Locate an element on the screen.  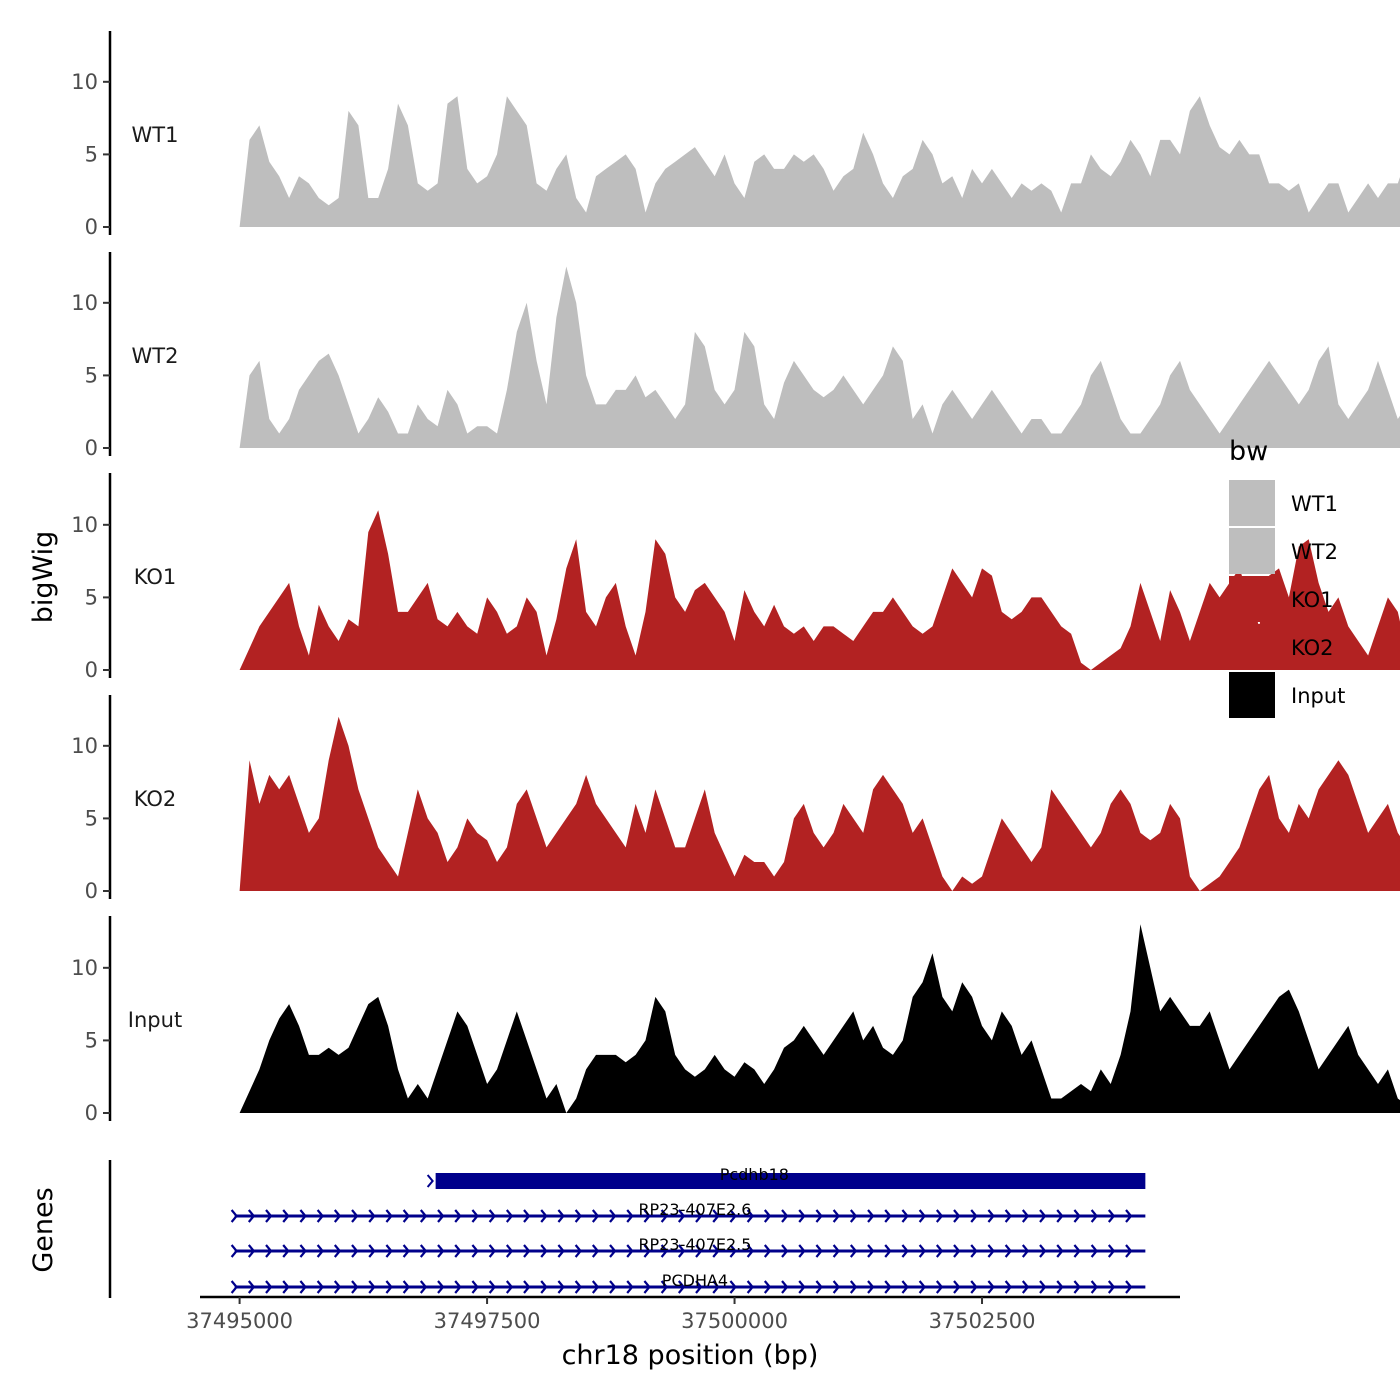
track-input: 0 5 10 Input is located at coordinates (735, 1020).